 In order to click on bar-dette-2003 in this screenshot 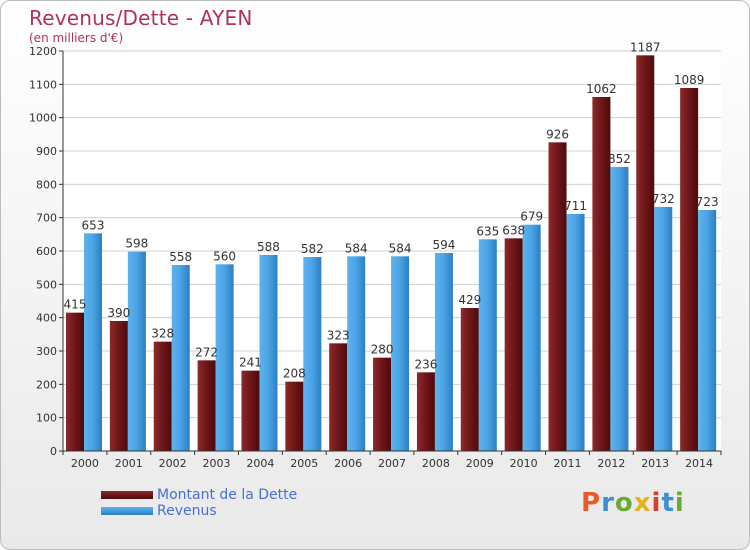, I will do `click(206, 405)`.